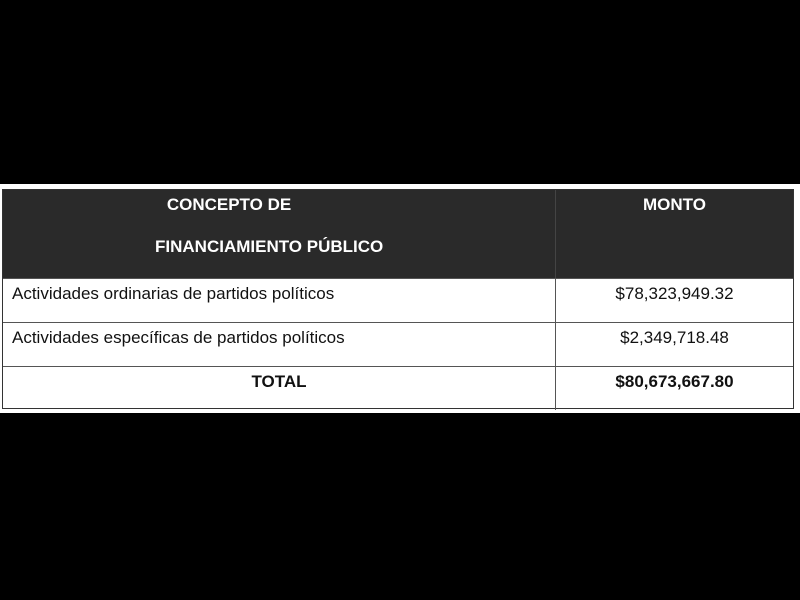  What do you see at coordinates (674, 234) in the screenshot?
I see `header-amount-cell: MONTO` at bounding box center [674, 234].